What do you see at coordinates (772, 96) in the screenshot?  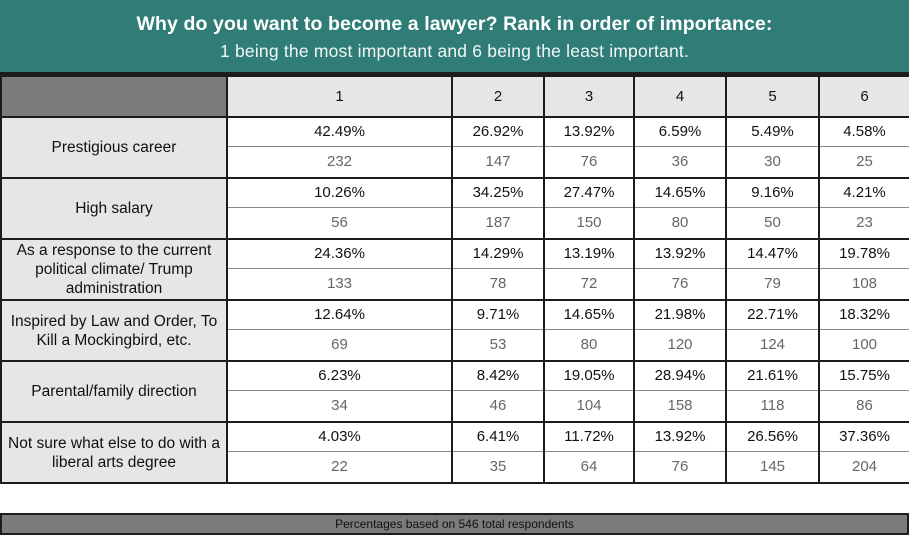 I see `column-header: 5` at bounding box center [772, 96].